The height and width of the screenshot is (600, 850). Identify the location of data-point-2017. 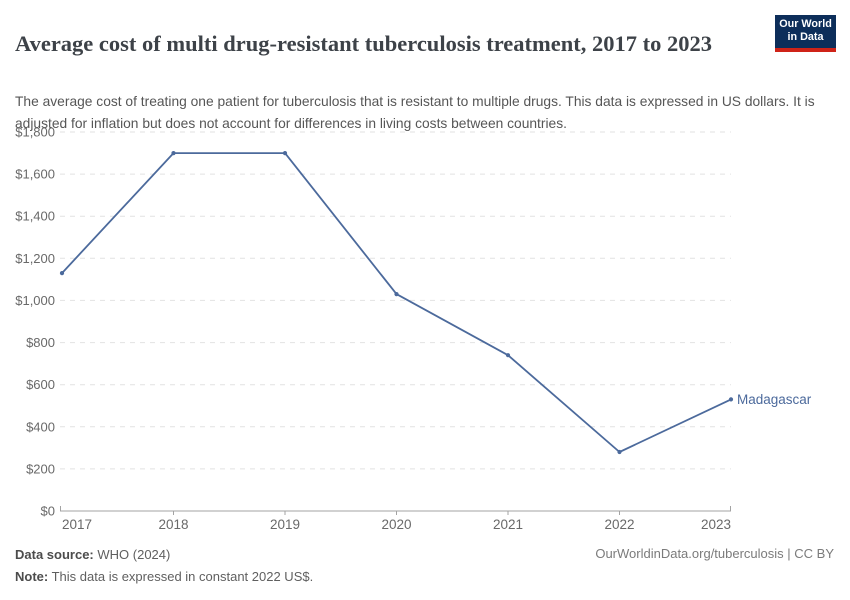
(62, 273).